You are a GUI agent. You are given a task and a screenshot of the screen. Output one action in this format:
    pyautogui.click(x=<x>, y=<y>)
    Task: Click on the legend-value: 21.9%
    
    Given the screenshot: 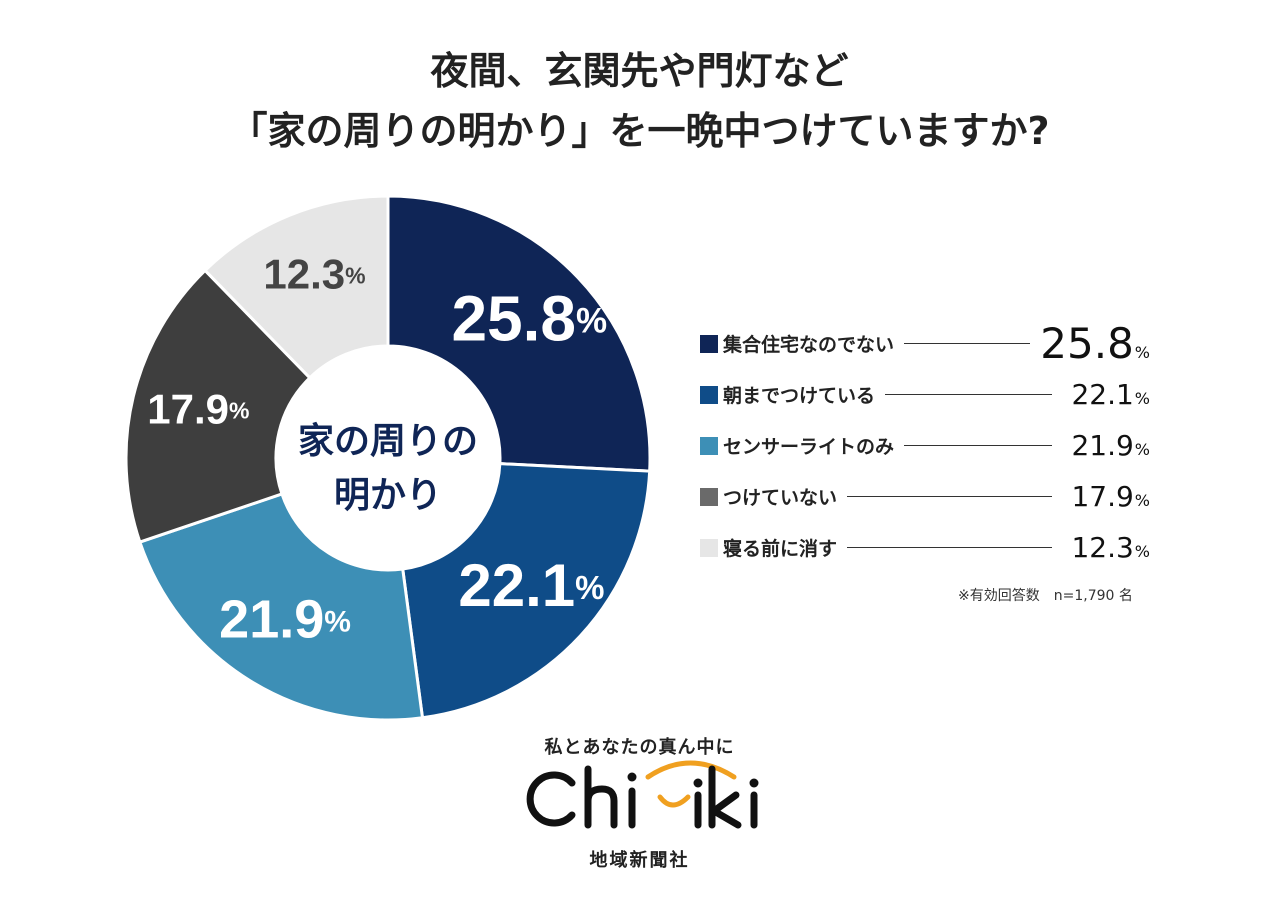 What is the action you would take?
    pyautogui.click(x=1110, y=445)
    